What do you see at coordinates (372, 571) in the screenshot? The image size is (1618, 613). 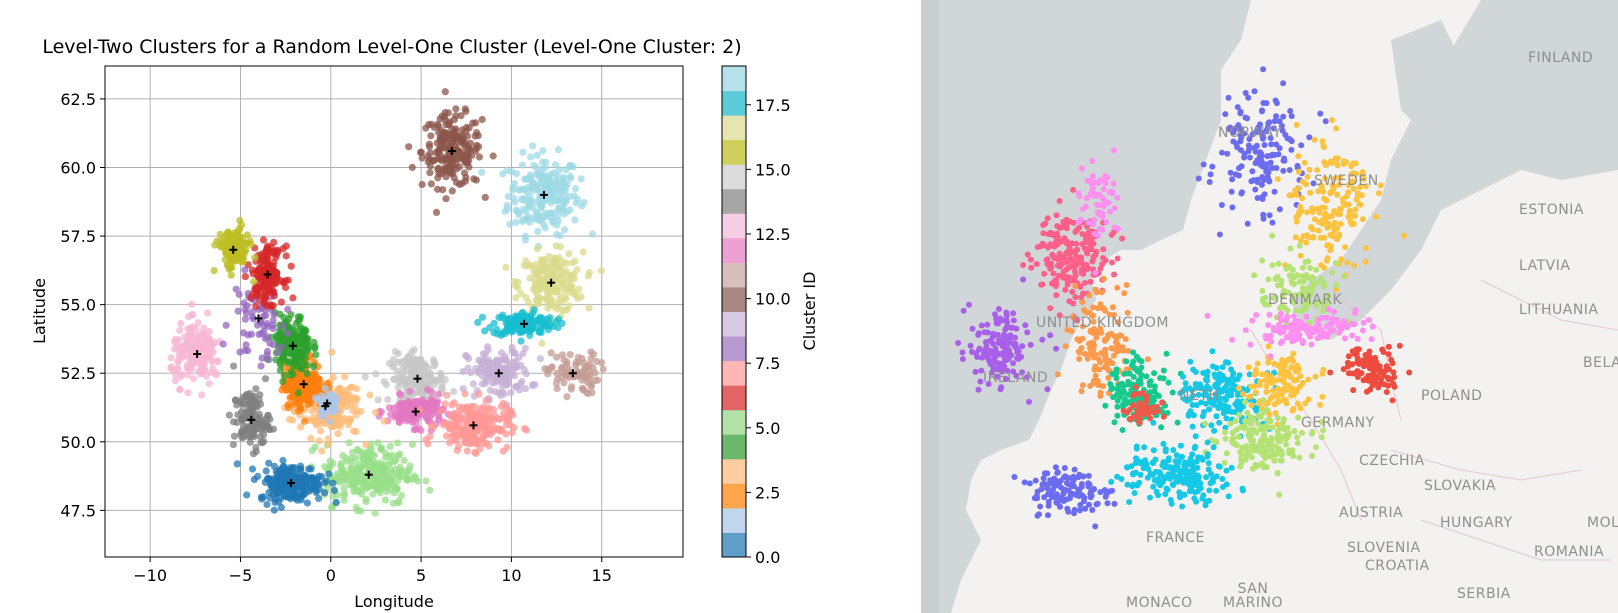 I see `x-axis-ticks: −10 −5 0 5 10 15` at bounding box center [372, 571].